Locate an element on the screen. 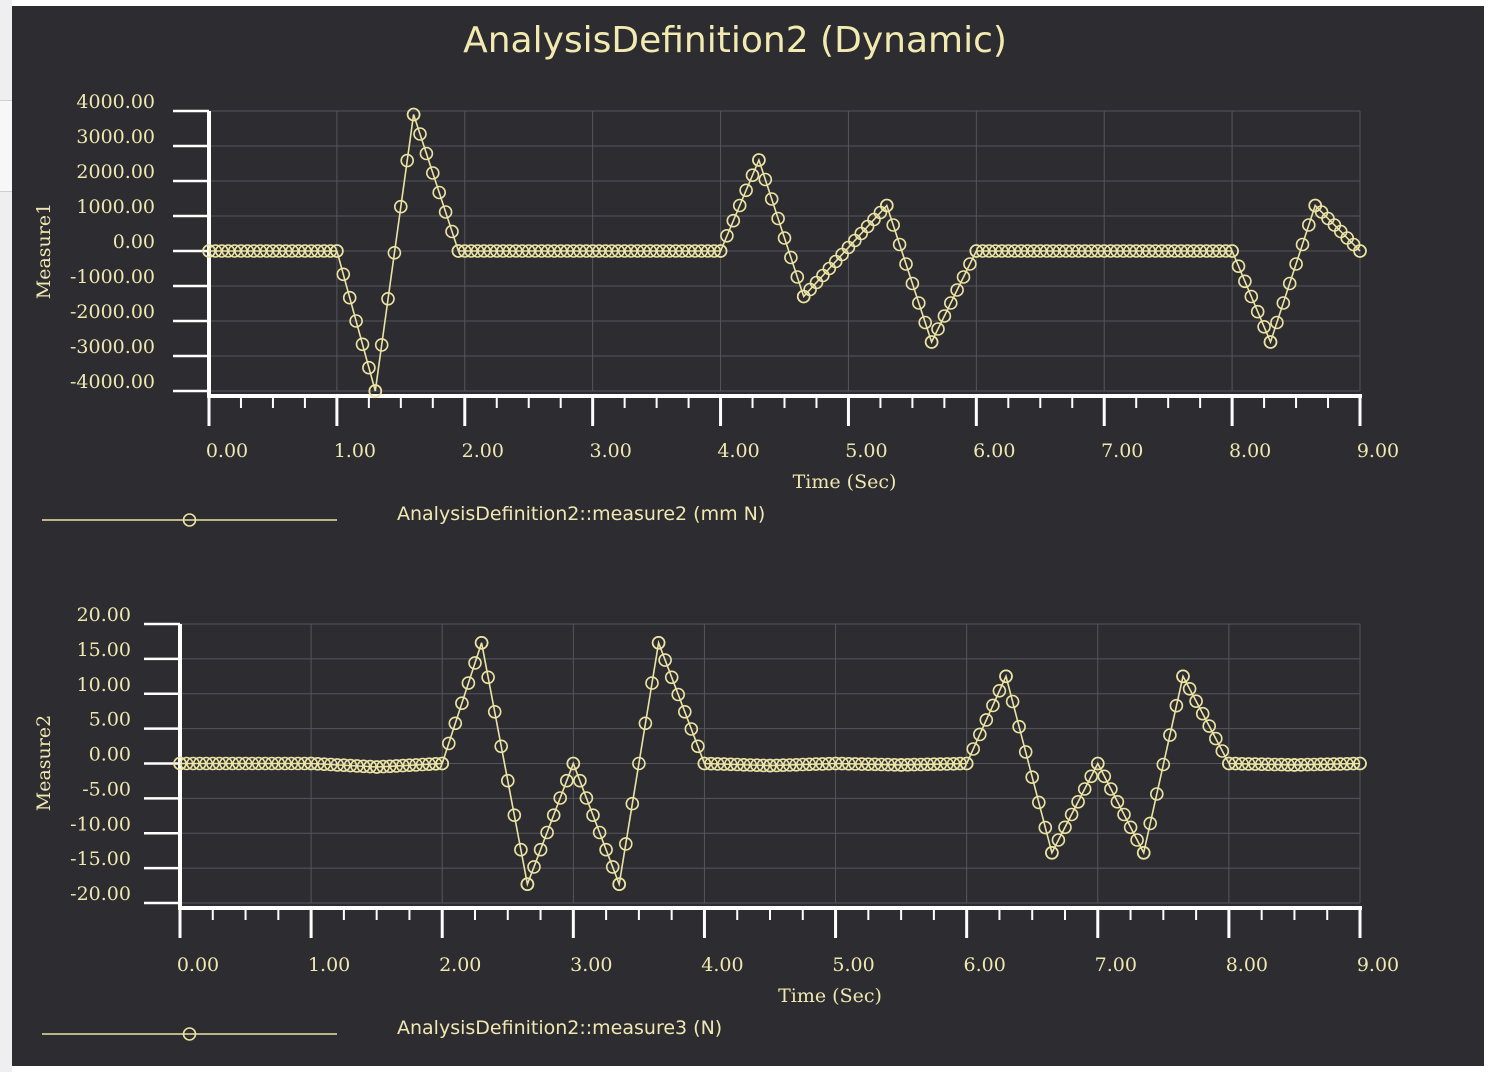  y-tick-label: 3000.00 is located at coordinates (115, 137).